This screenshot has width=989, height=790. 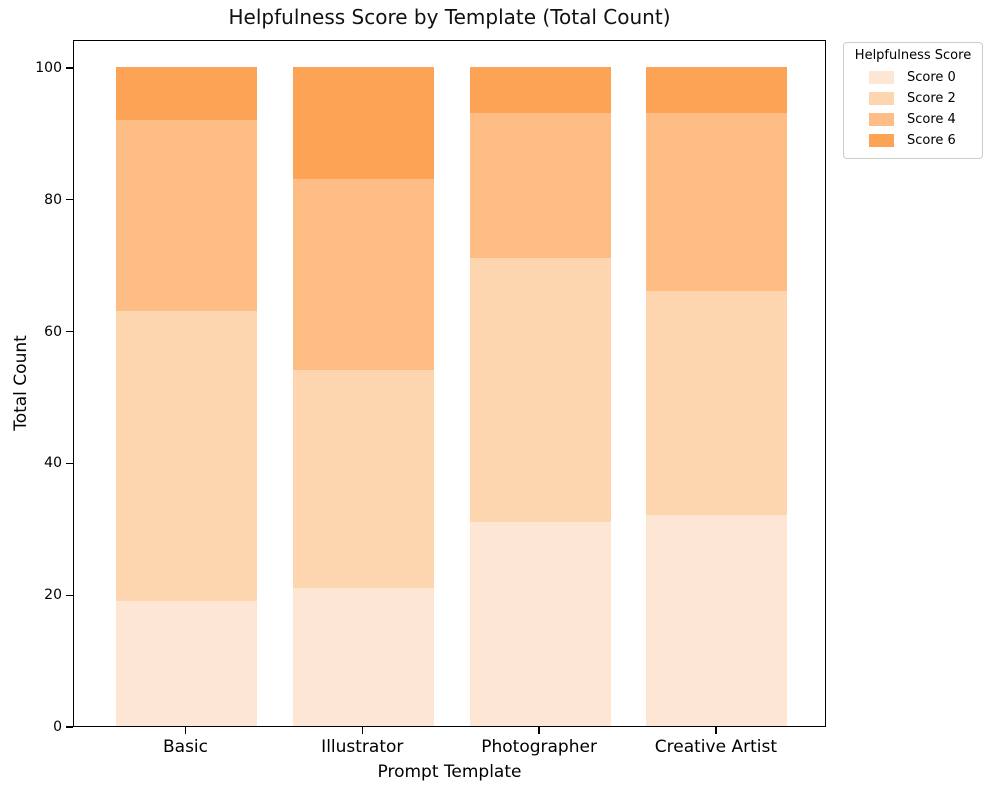 What do you see at coordinates (449, 772) in the screenshot?
I see `x-axis-label: Prompt Template` at bounding box center [449, 772].